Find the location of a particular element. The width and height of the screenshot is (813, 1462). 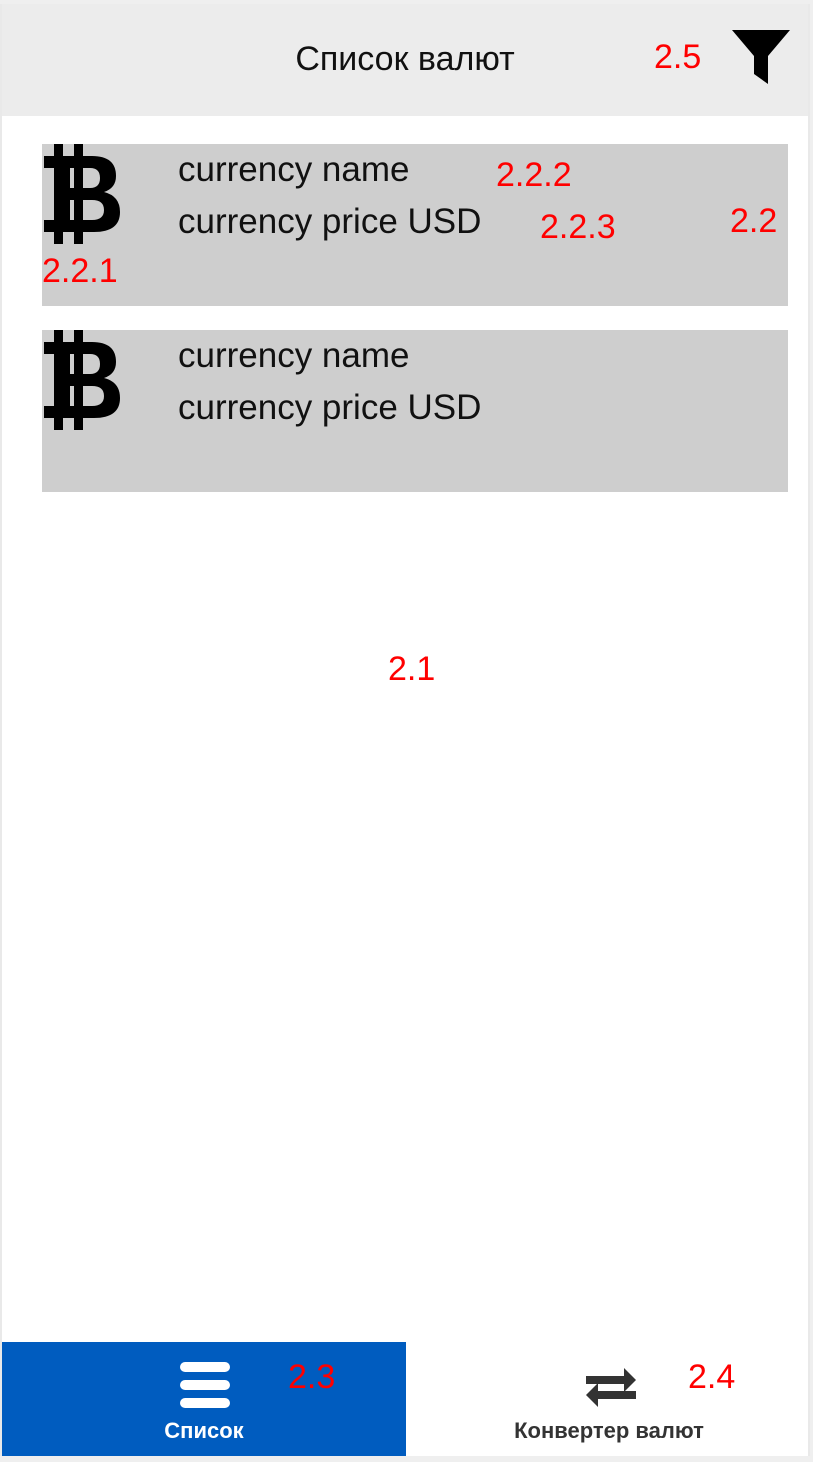

menu-icon is located at coordinates (205, 1385).